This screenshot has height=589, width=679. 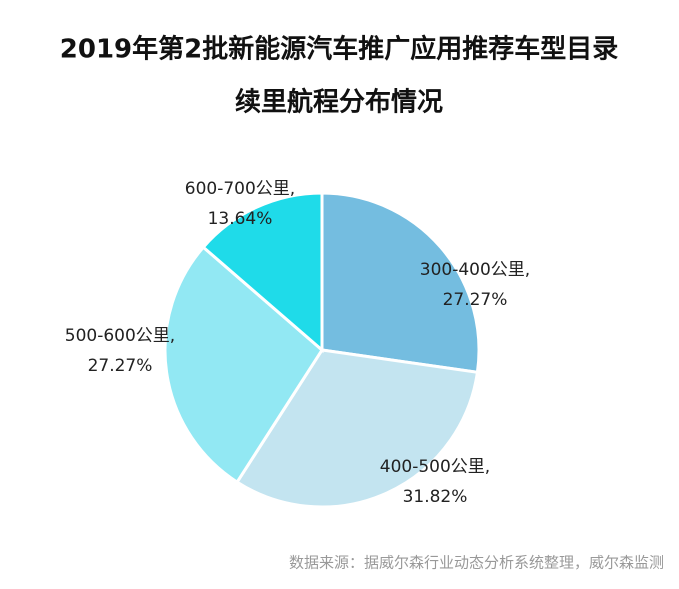 I want to click on slice-label: 600-700公里,, so click(x=240, y=189).